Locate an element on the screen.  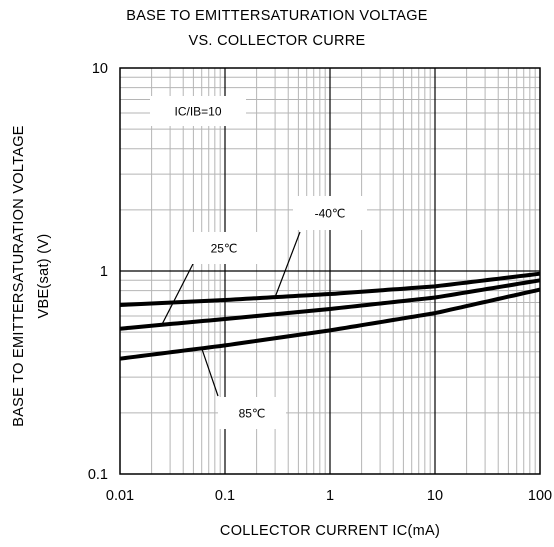
x-tick-label: 0.1 is located at coordinates (225, 496).